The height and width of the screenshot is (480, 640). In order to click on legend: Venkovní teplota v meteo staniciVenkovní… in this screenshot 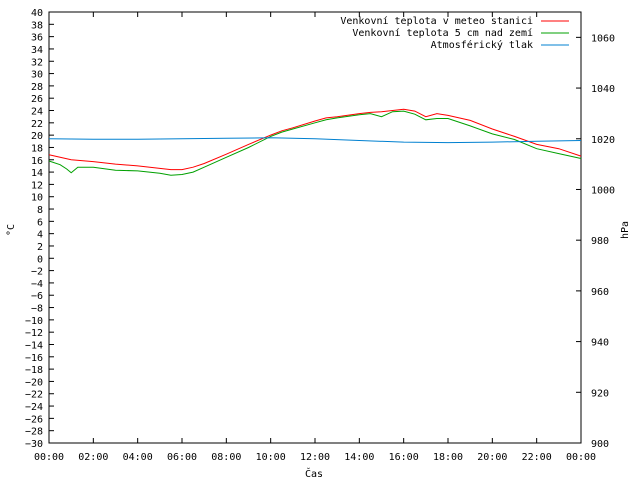, I will do `click(454, 33)`.